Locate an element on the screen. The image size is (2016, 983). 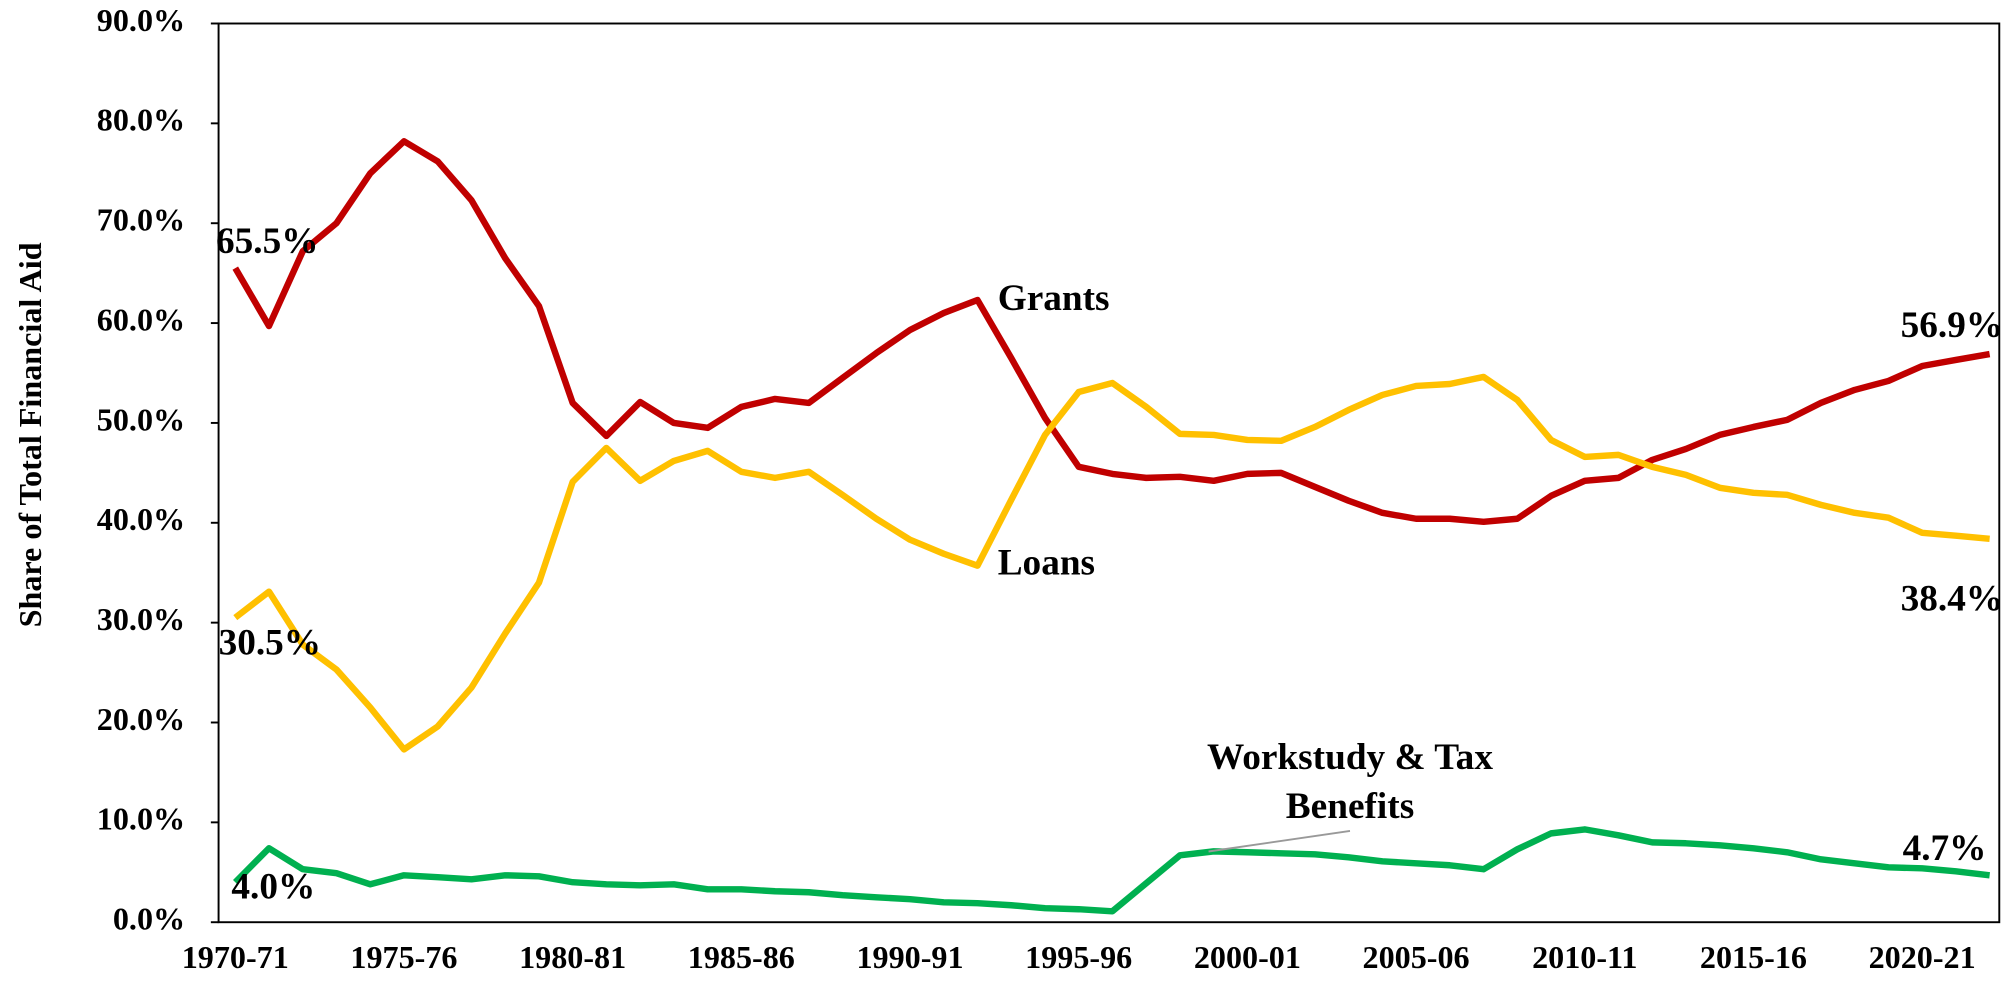
data-label: 56.9% is located at coordinates (1952, 325).